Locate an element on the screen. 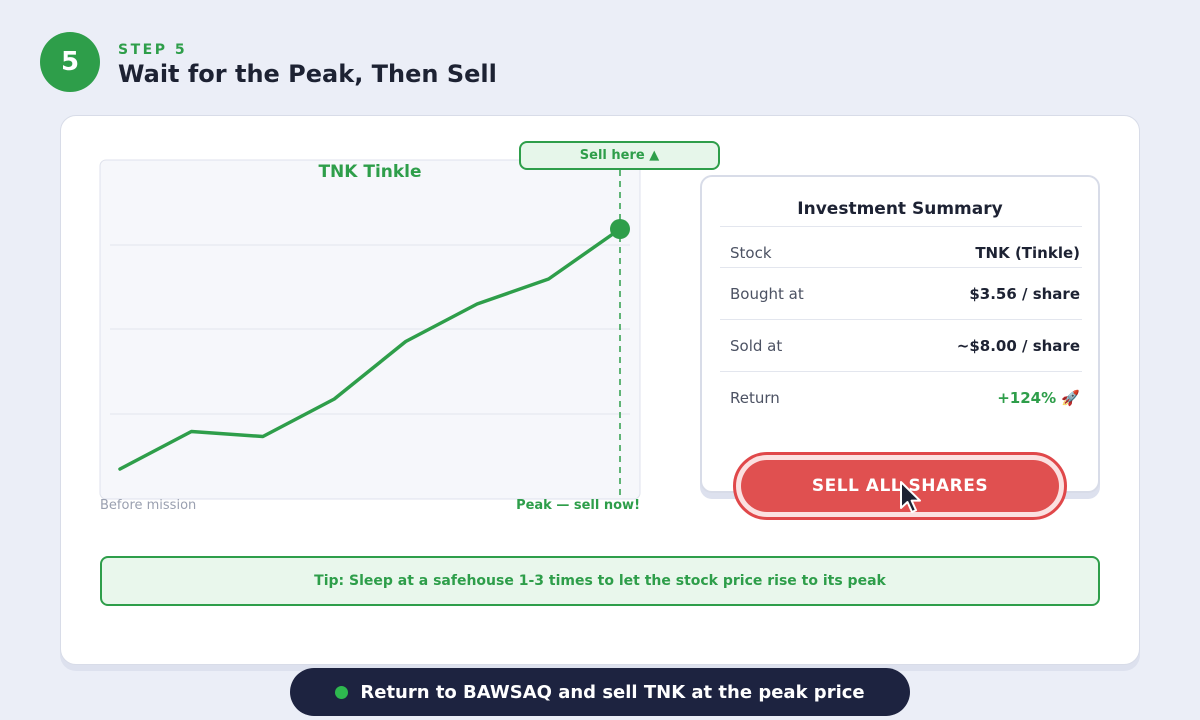 The width and height of the screenshot is (1200, 720). summary-row-bought: Bought at $3.56 / share is located at coordinates (901, 293).